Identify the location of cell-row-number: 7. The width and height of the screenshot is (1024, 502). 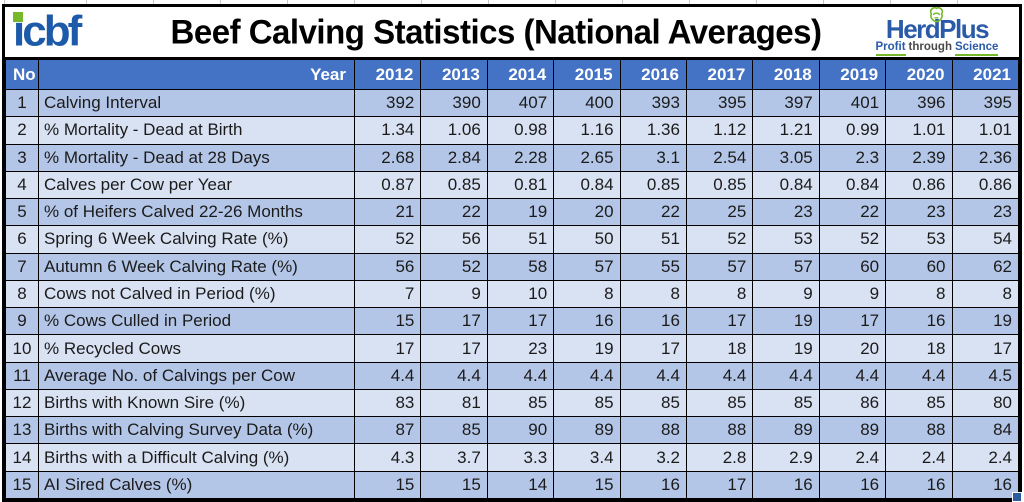
(22, 266).